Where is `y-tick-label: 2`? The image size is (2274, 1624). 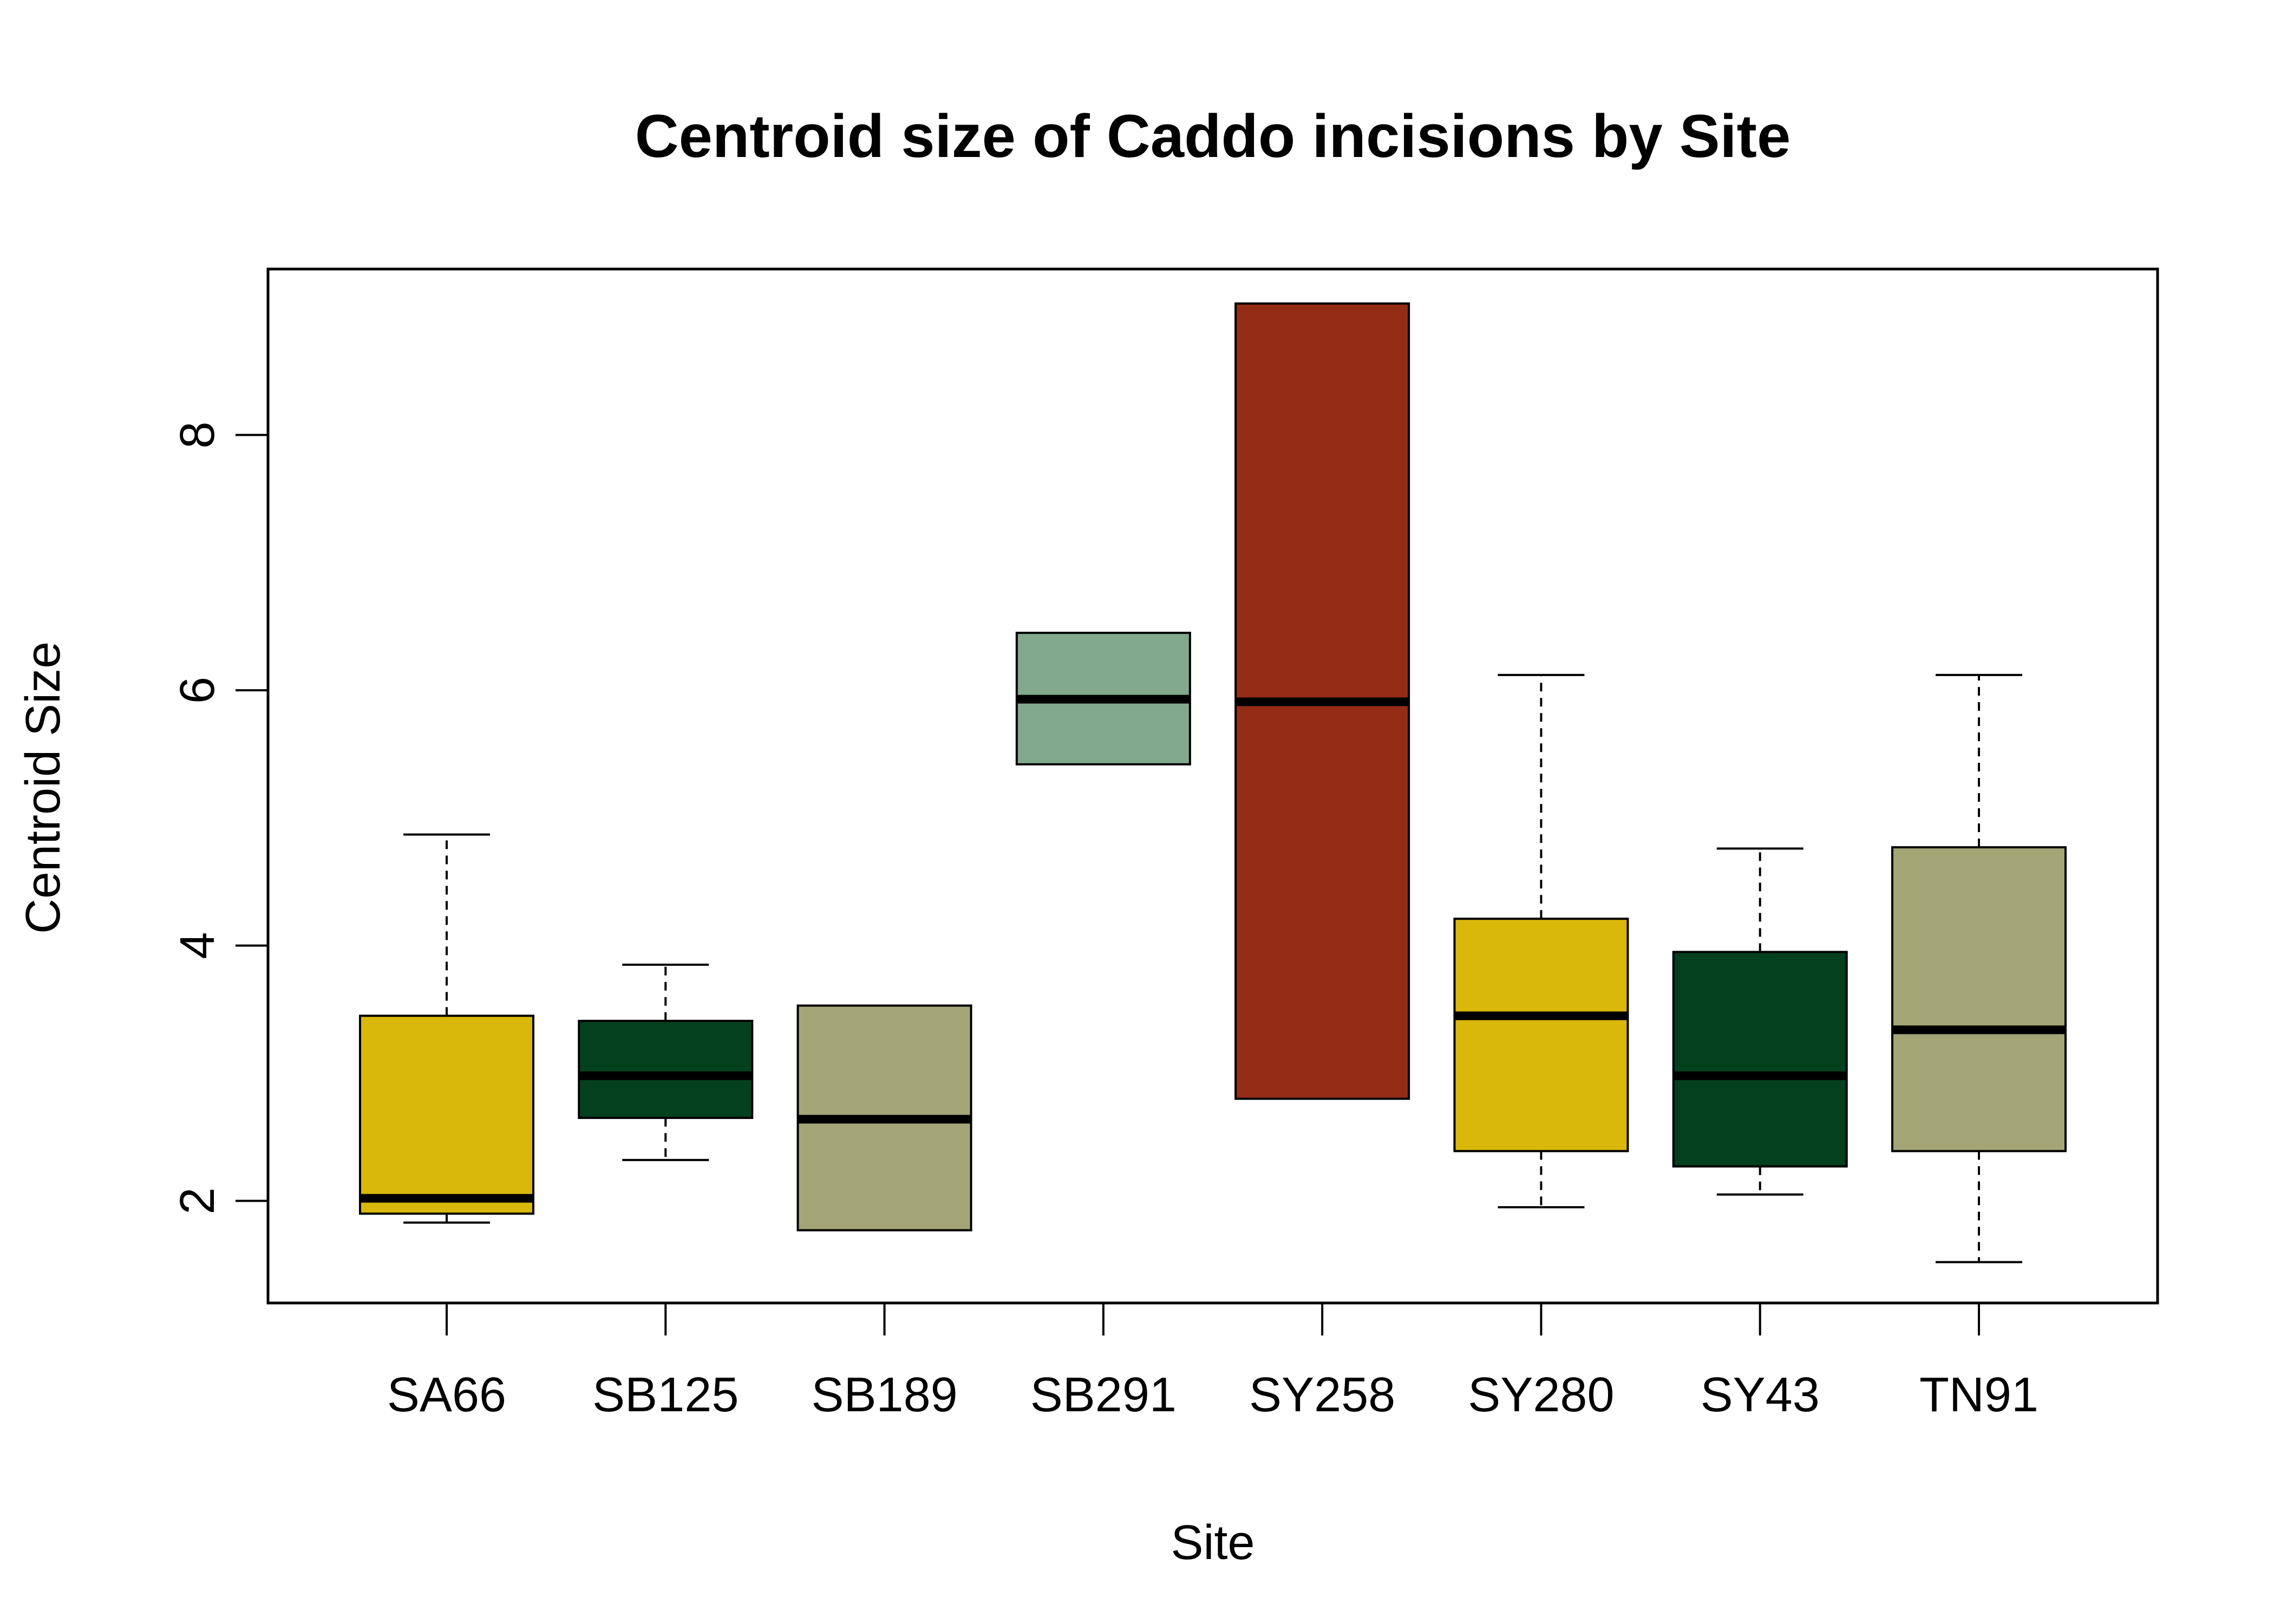
y-tick-label: 2 is located at coordinates (198, 1201).